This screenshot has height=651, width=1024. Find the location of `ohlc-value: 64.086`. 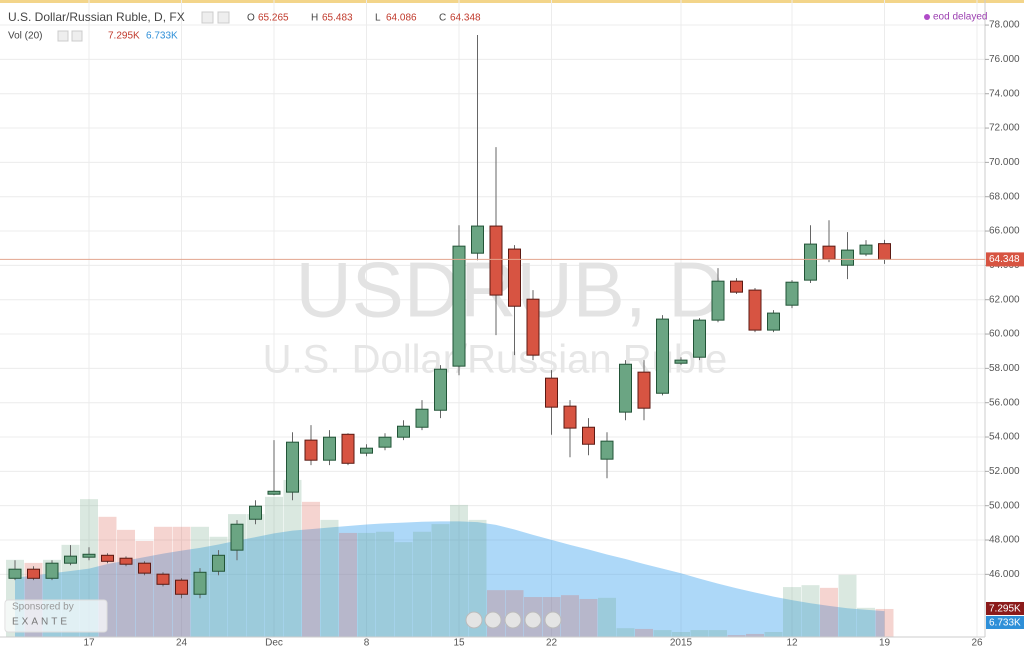

ohlc-value: 64.086 is located at coordinates (401, 18).